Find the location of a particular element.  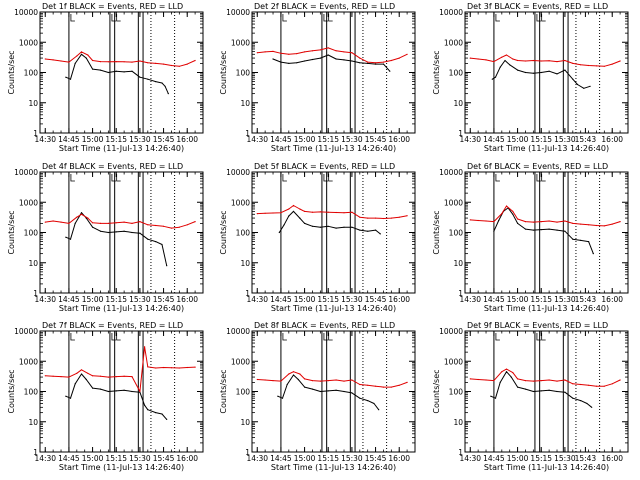

x-tick-label: 15:45 is located at coordinates (376, 299).